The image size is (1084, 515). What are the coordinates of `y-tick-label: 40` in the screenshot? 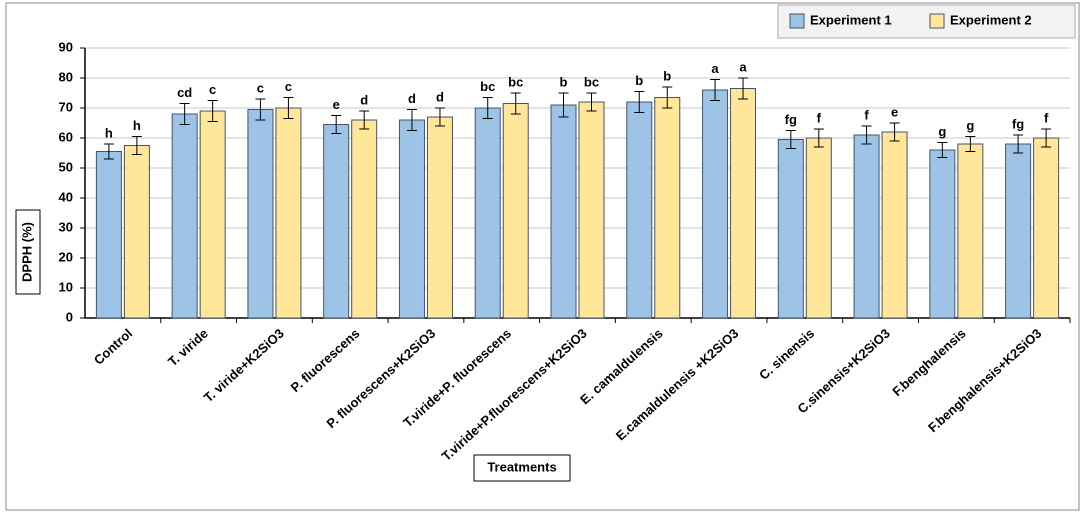 It's located at (66, 196).